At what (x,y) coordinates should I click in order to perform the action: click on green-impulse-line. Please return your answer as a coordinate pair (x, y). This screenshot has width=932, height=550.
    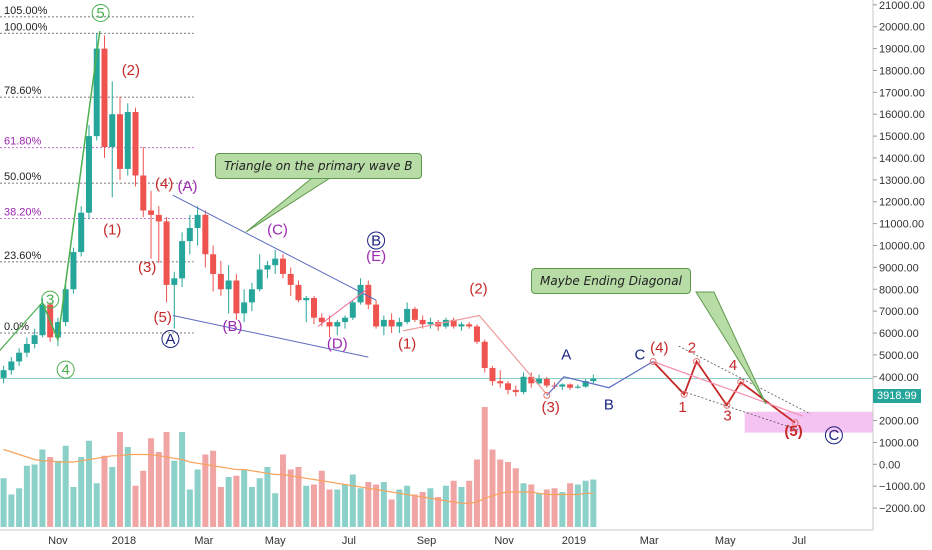
    Looking at the image, I should click on (21, 327).